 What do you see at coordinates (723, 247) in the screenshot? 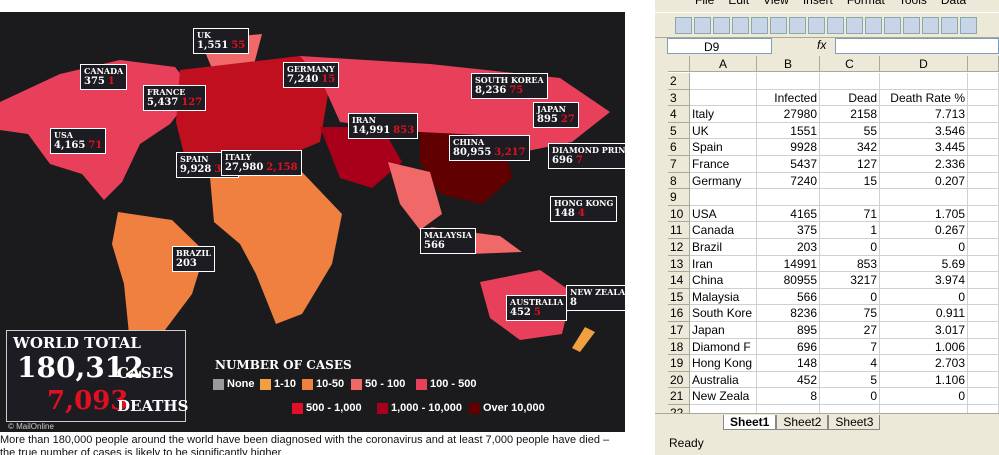
I see `cell: Brazil` at bounding box center [723, 247].